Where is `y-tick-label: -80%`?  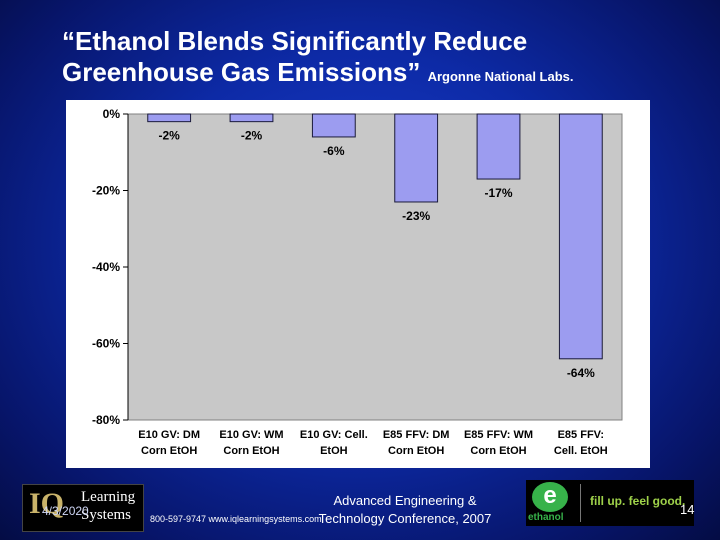 y-tick-label: -80% is located at coordinates (106, 420).